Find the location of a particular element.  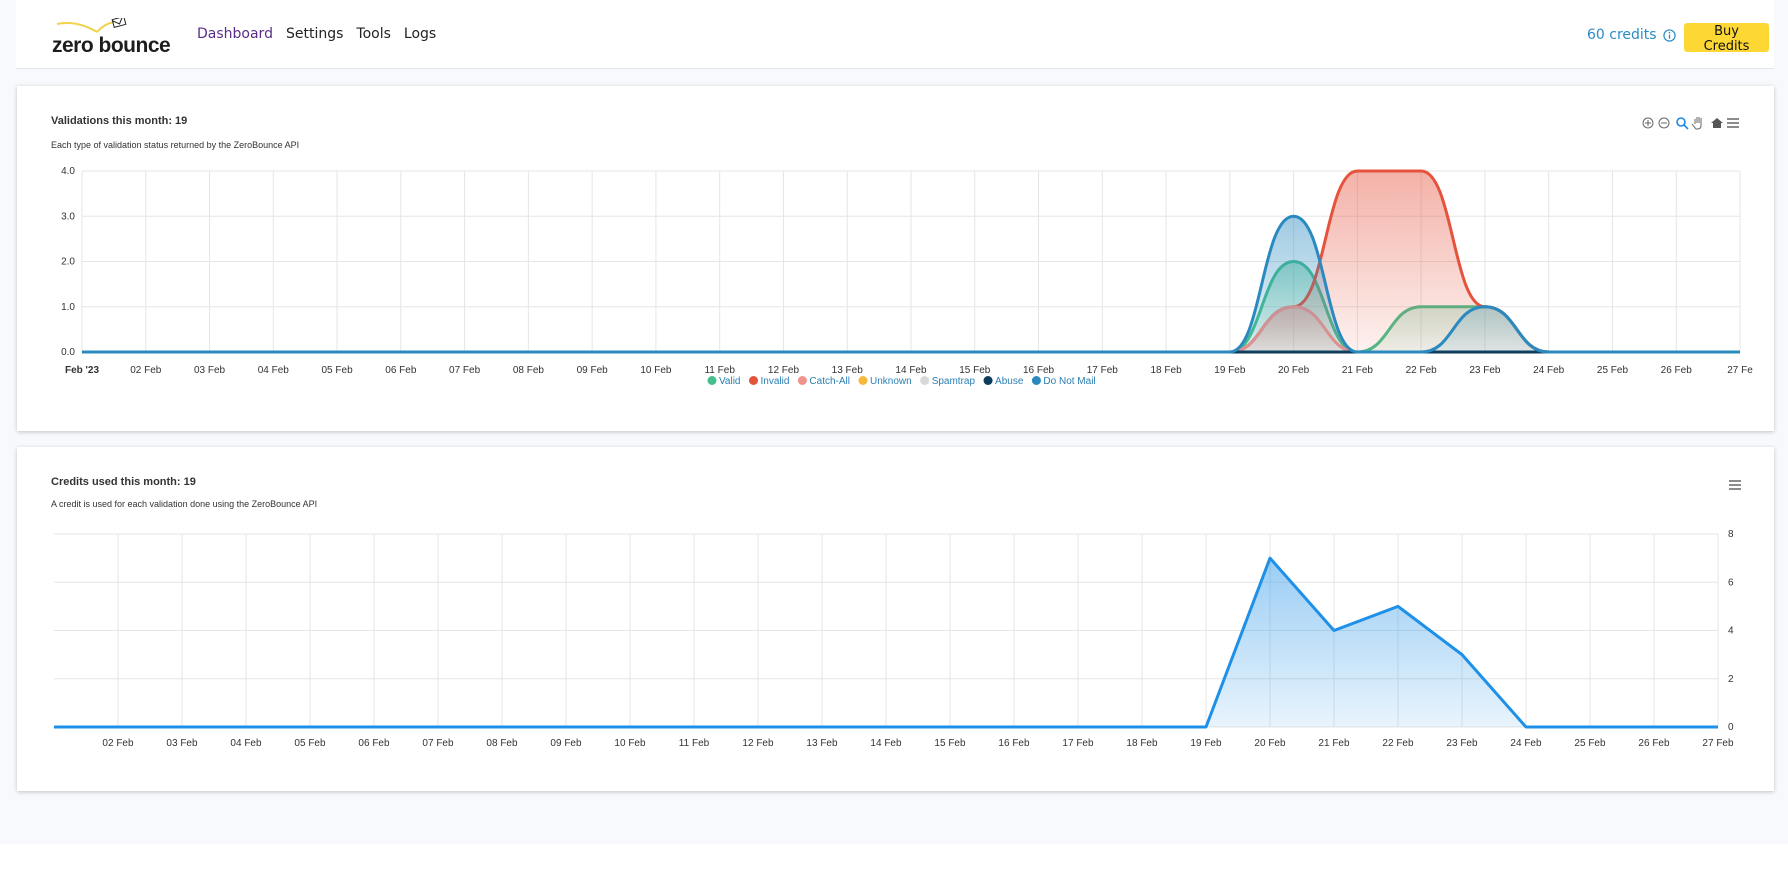

zoom-in-icon is located at coordinates (1648, 123).